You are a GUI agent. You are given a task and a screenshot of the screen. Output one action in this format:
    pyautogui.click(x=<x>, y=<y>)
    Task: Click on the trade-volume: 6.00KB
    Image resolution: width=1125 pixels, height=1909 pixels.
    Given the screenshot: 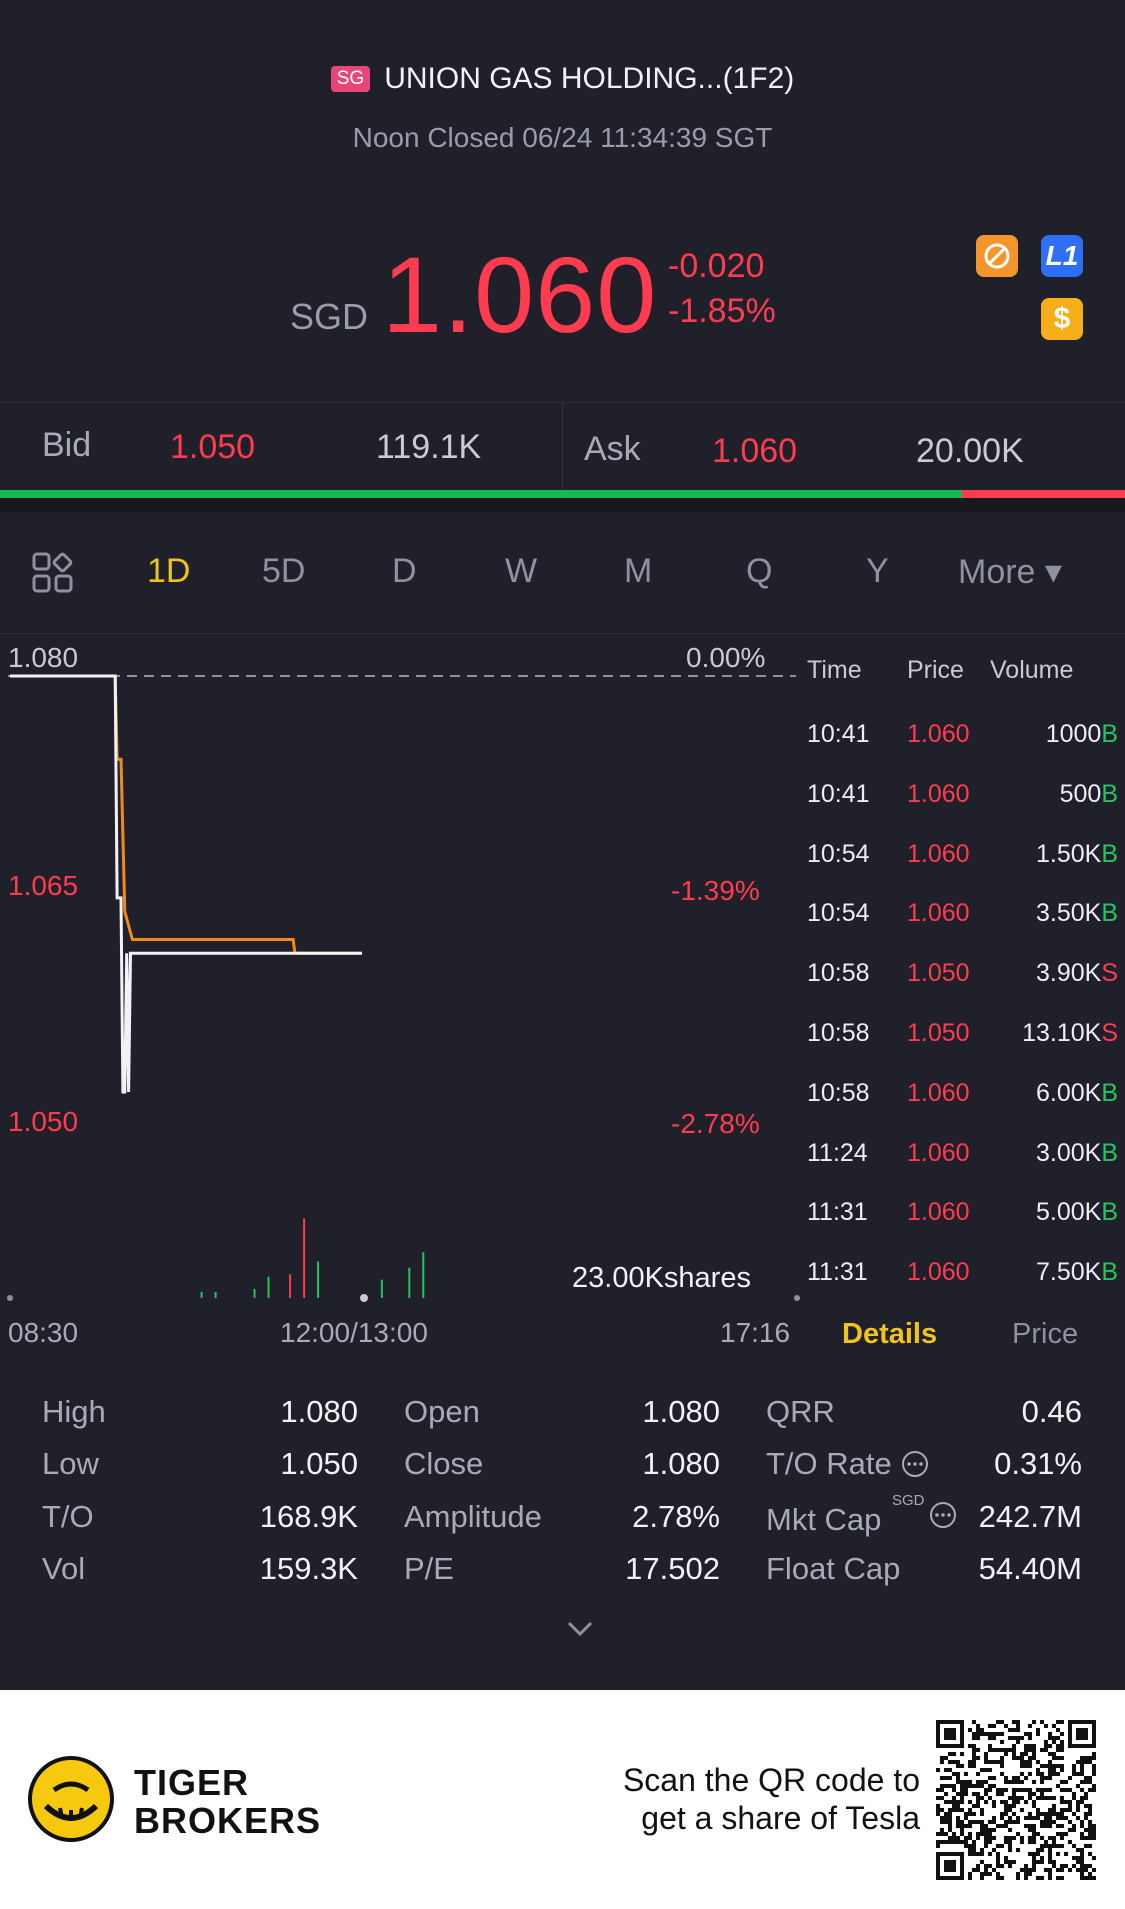 What is the action you would take?
    pyautogui.click(x=1076, y=1092)
    